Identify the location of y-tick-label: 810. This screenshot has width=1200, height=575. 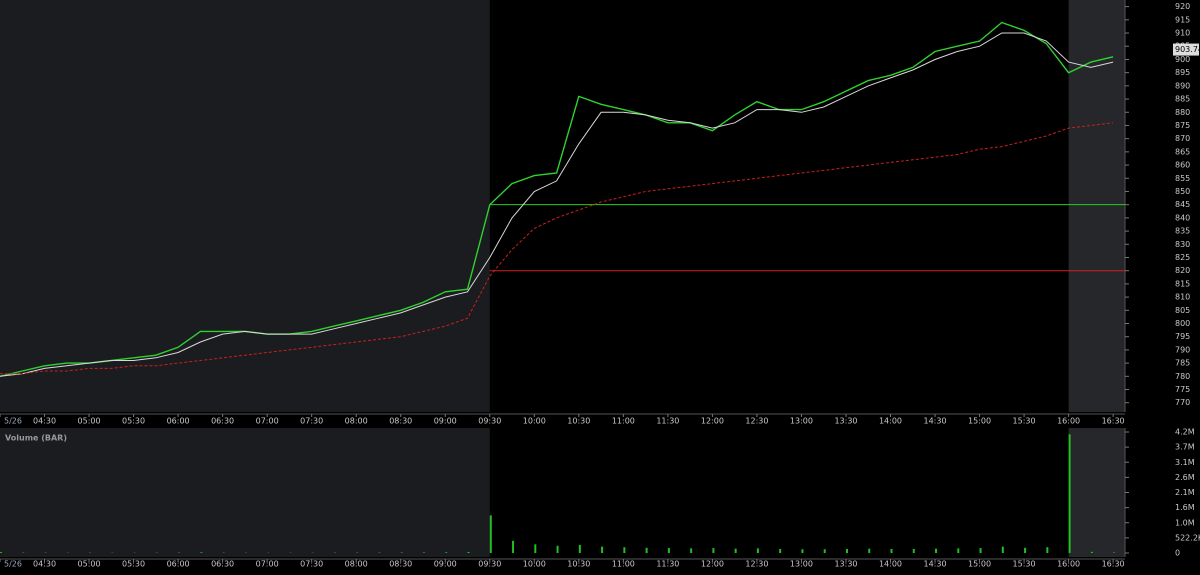
(1182, 297).